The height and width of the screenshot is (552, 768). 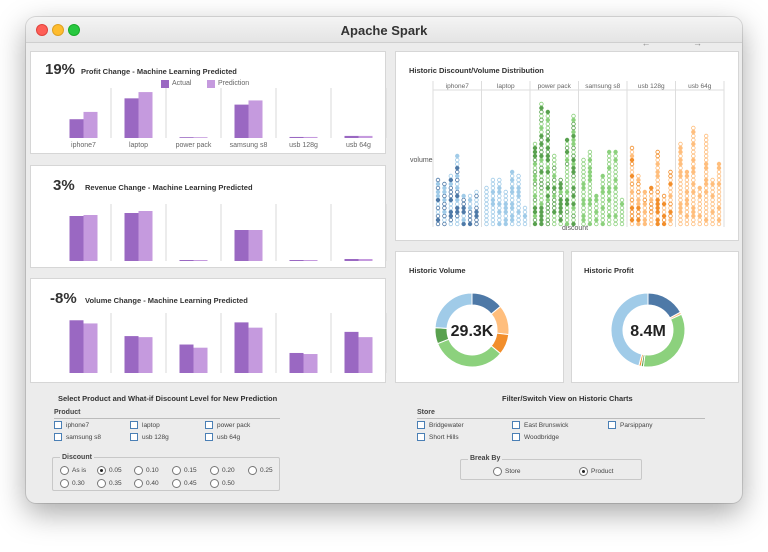 What do you see at coordinates (384, 30) in the screenshot?
I see `title-bar: Apache Spark` at bounding box center [384, 30].